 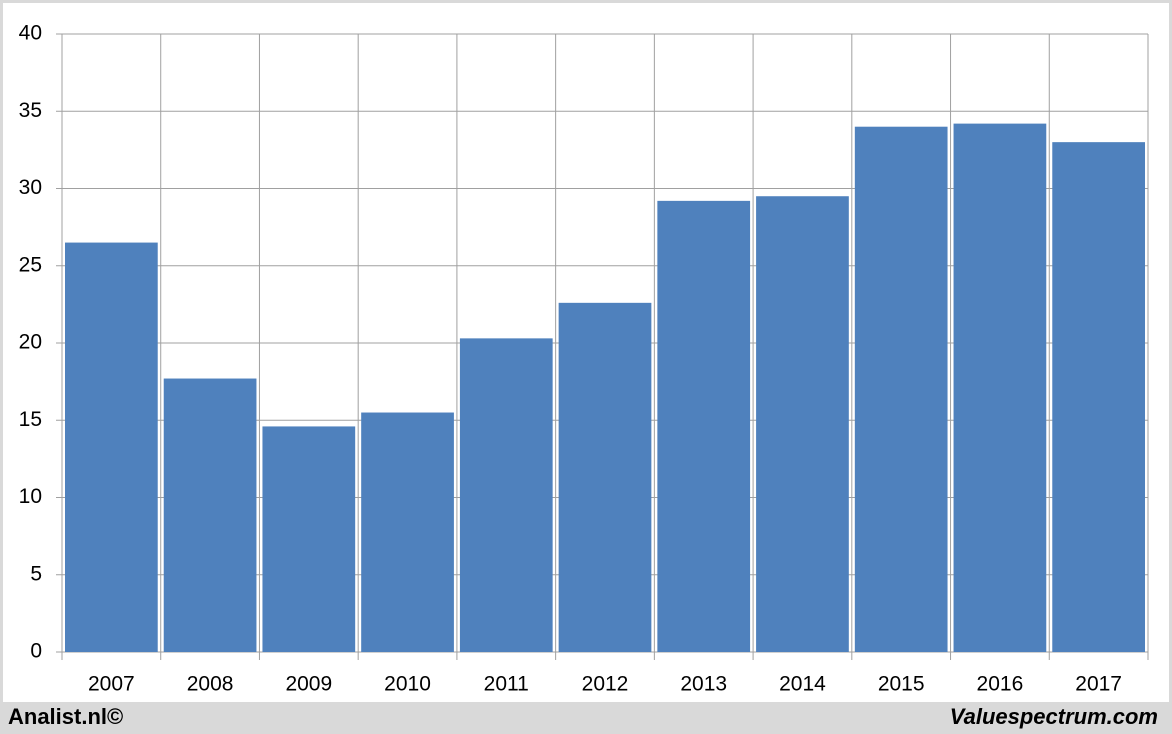 What do you see at coordinates (703, 684) in the screenshot?
I see `x-tick-label: 2013` at bounding box center [703, 684].